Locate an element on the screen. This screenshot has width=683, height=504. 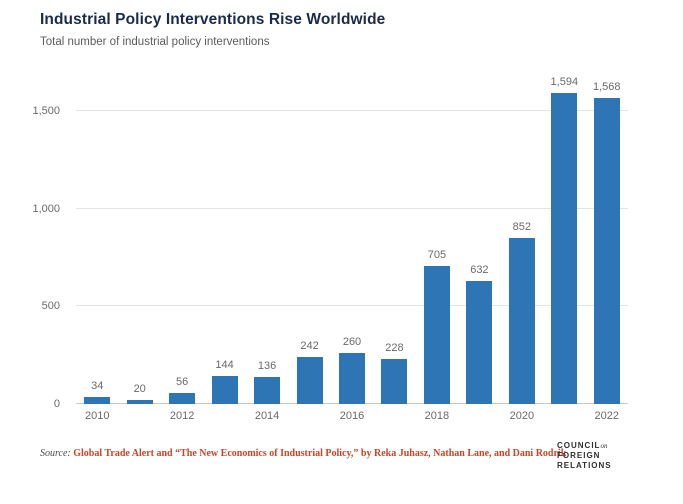
bar-2021 is located at coordinates (564, 248).